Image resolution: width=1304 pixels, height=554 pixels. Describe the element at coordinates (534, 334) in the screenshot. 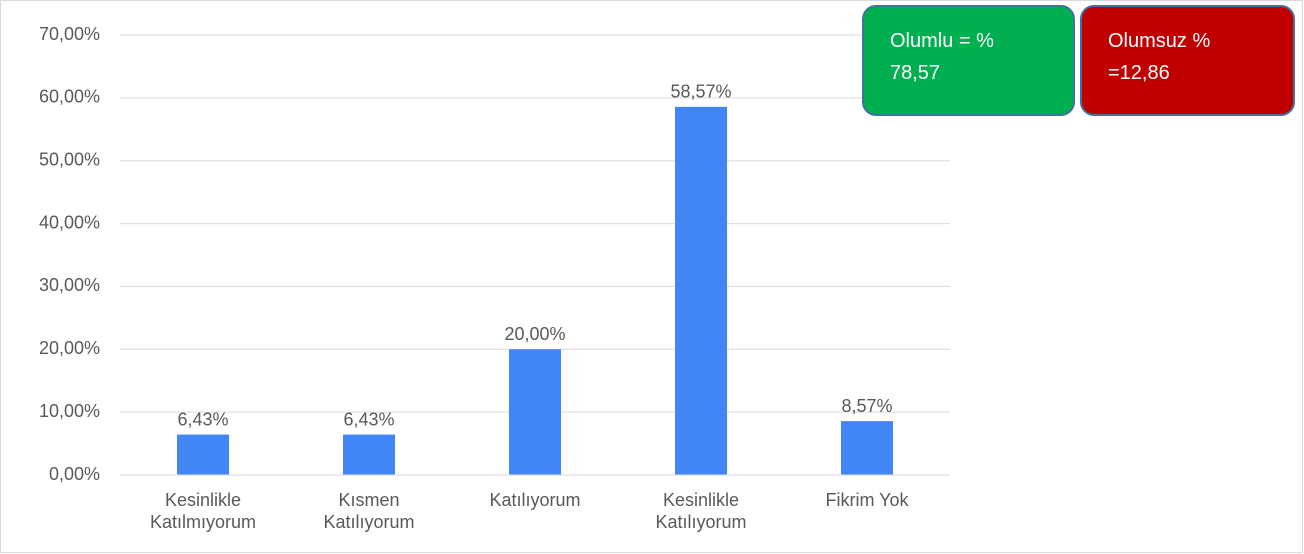

I see `data-label: 20,00%` at that location.